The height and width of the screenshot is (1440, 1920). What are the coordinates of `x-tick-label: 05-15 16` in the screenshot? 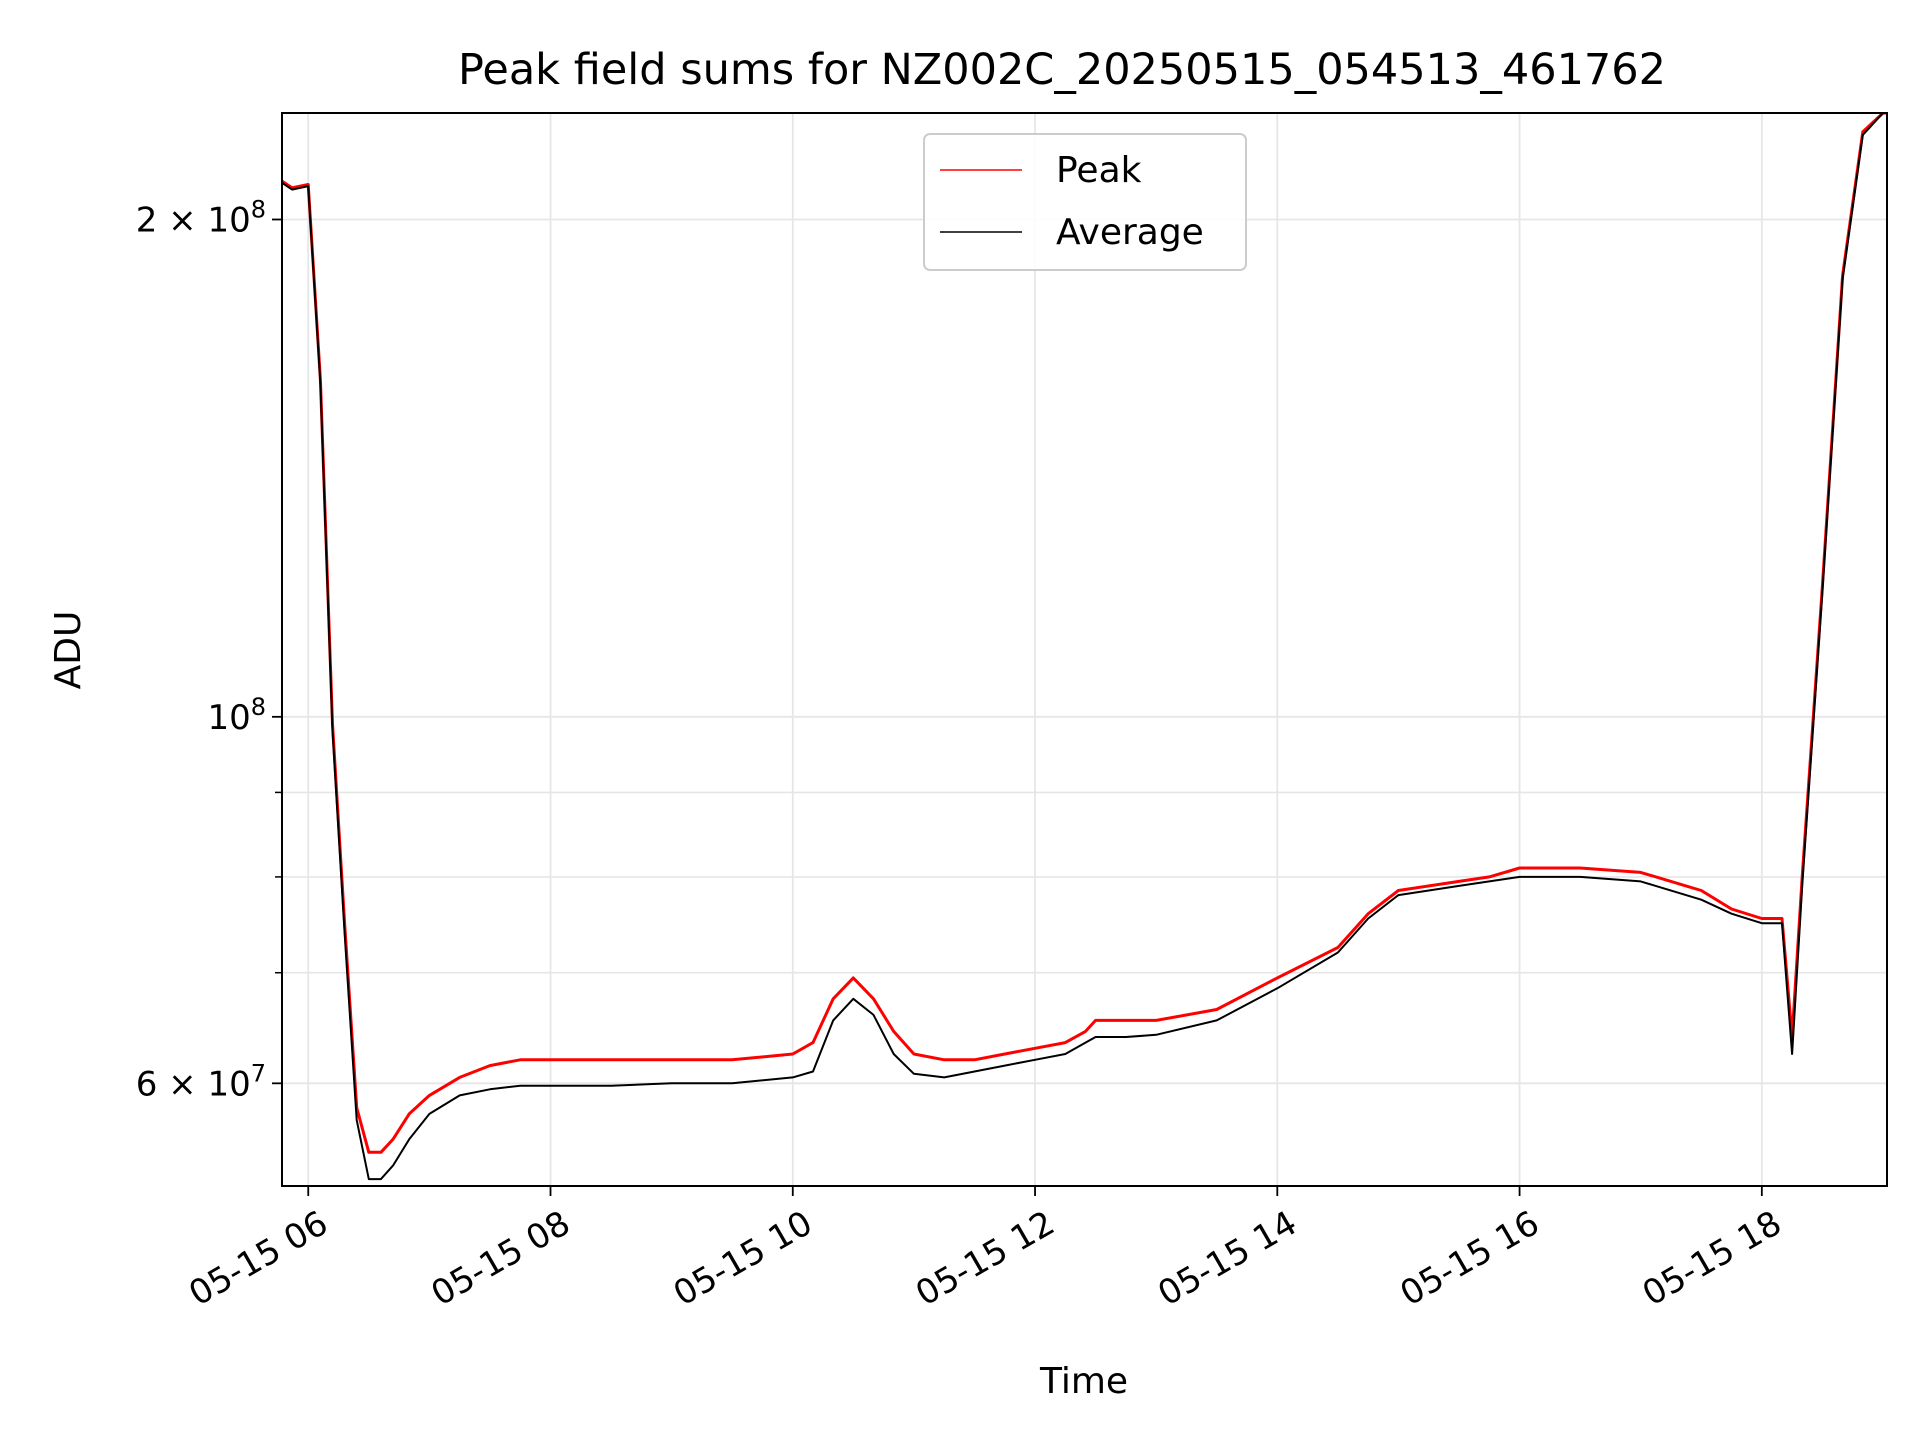 It's located at (1470, 1258).